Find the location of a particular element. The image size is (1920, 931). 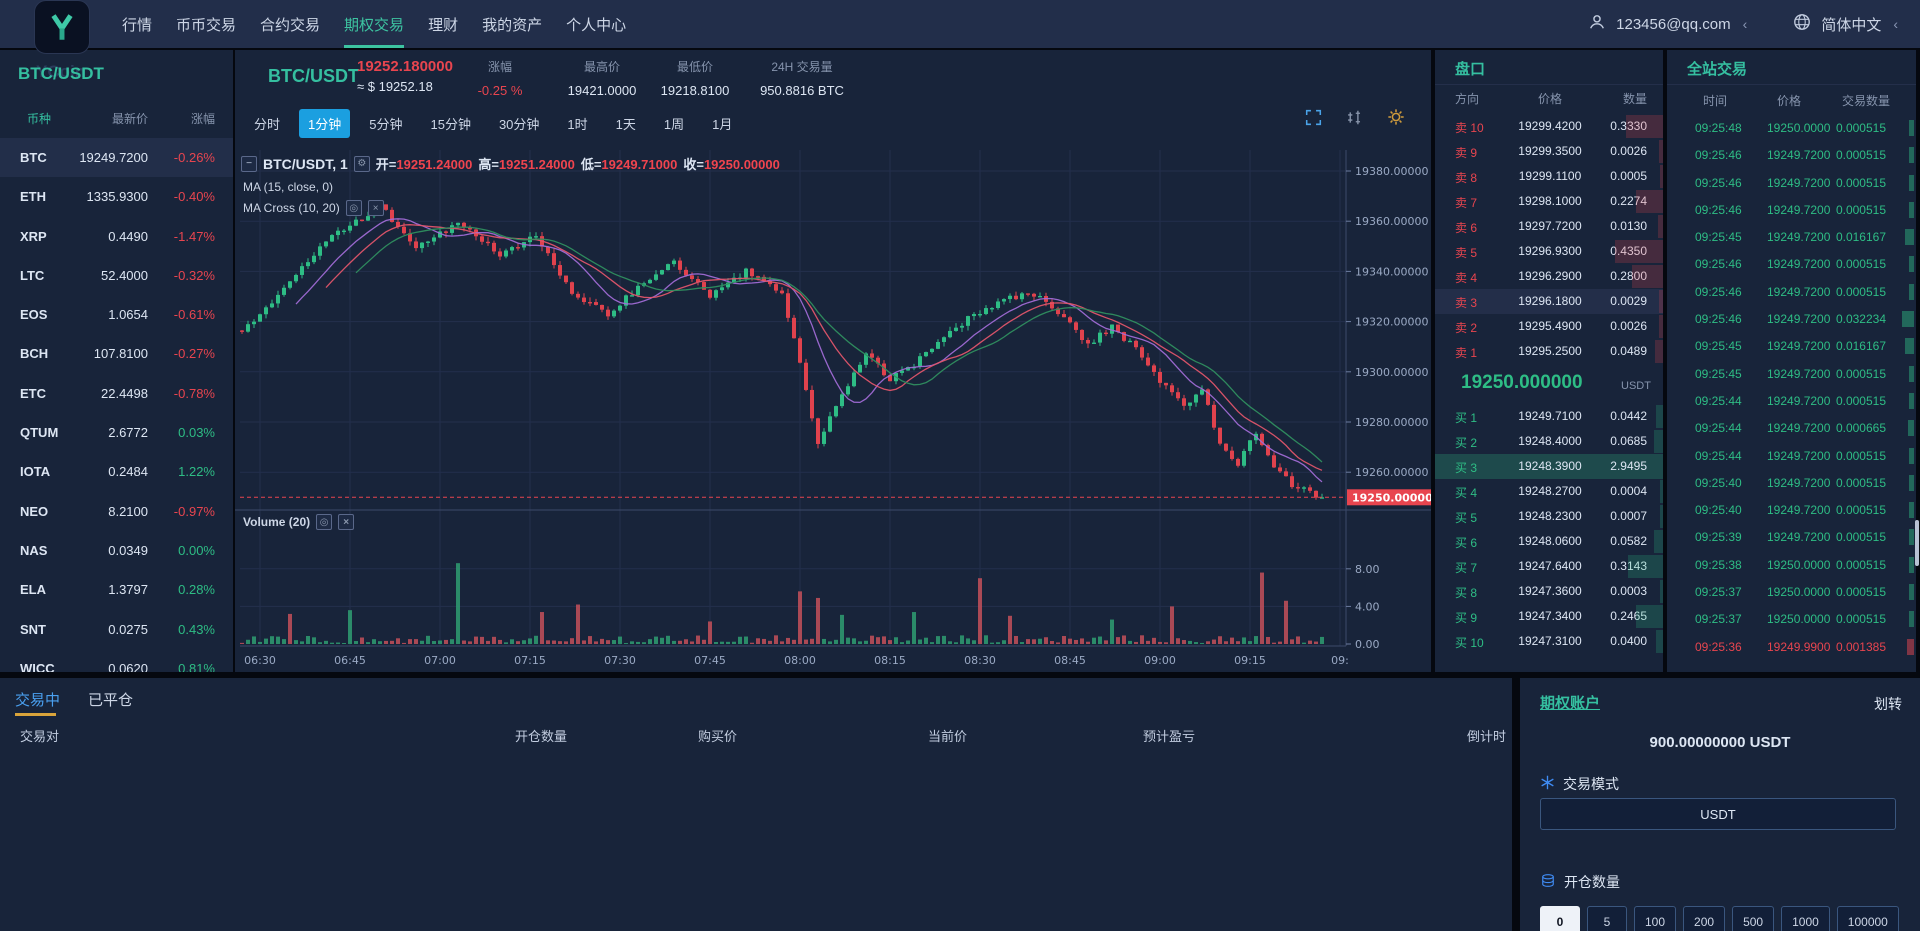

amount-button-1000: 1000 is located at coordinates (1805, 918).